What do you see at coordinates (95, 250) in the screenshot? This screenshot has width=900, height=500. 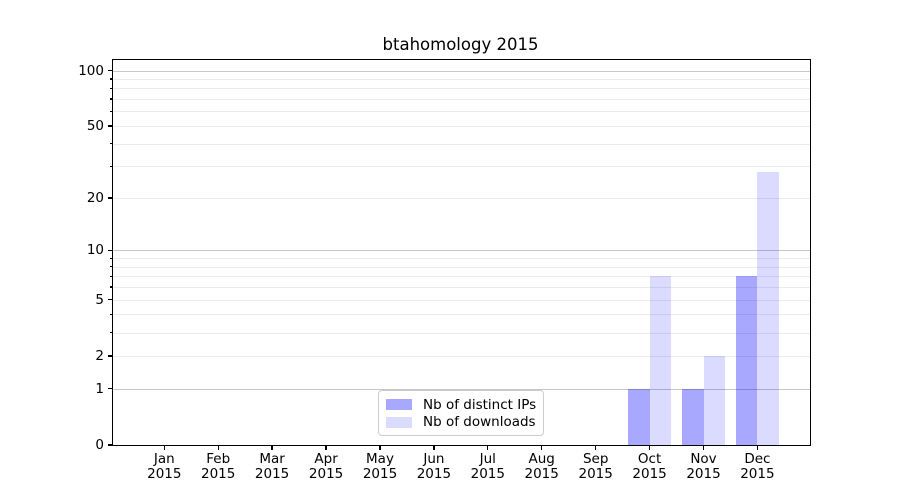 I see `y-tick-label-10: 10` at bounding box center [95, 250].